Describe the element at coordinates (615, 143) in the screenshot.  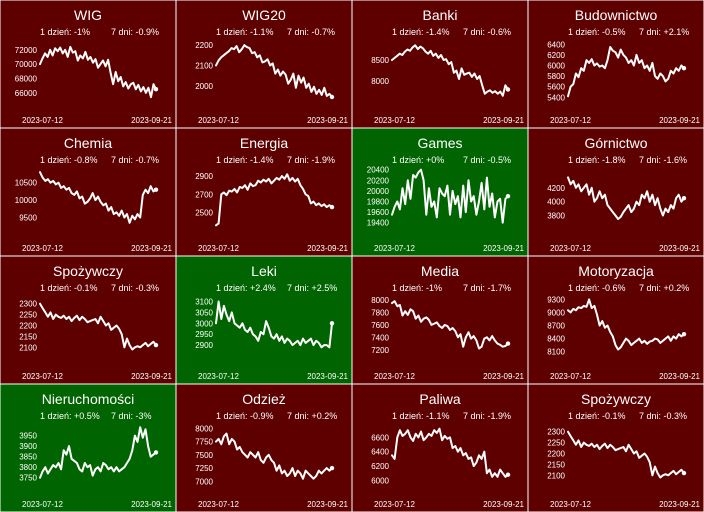
I see `chart-title: Górnictwo` at that location.